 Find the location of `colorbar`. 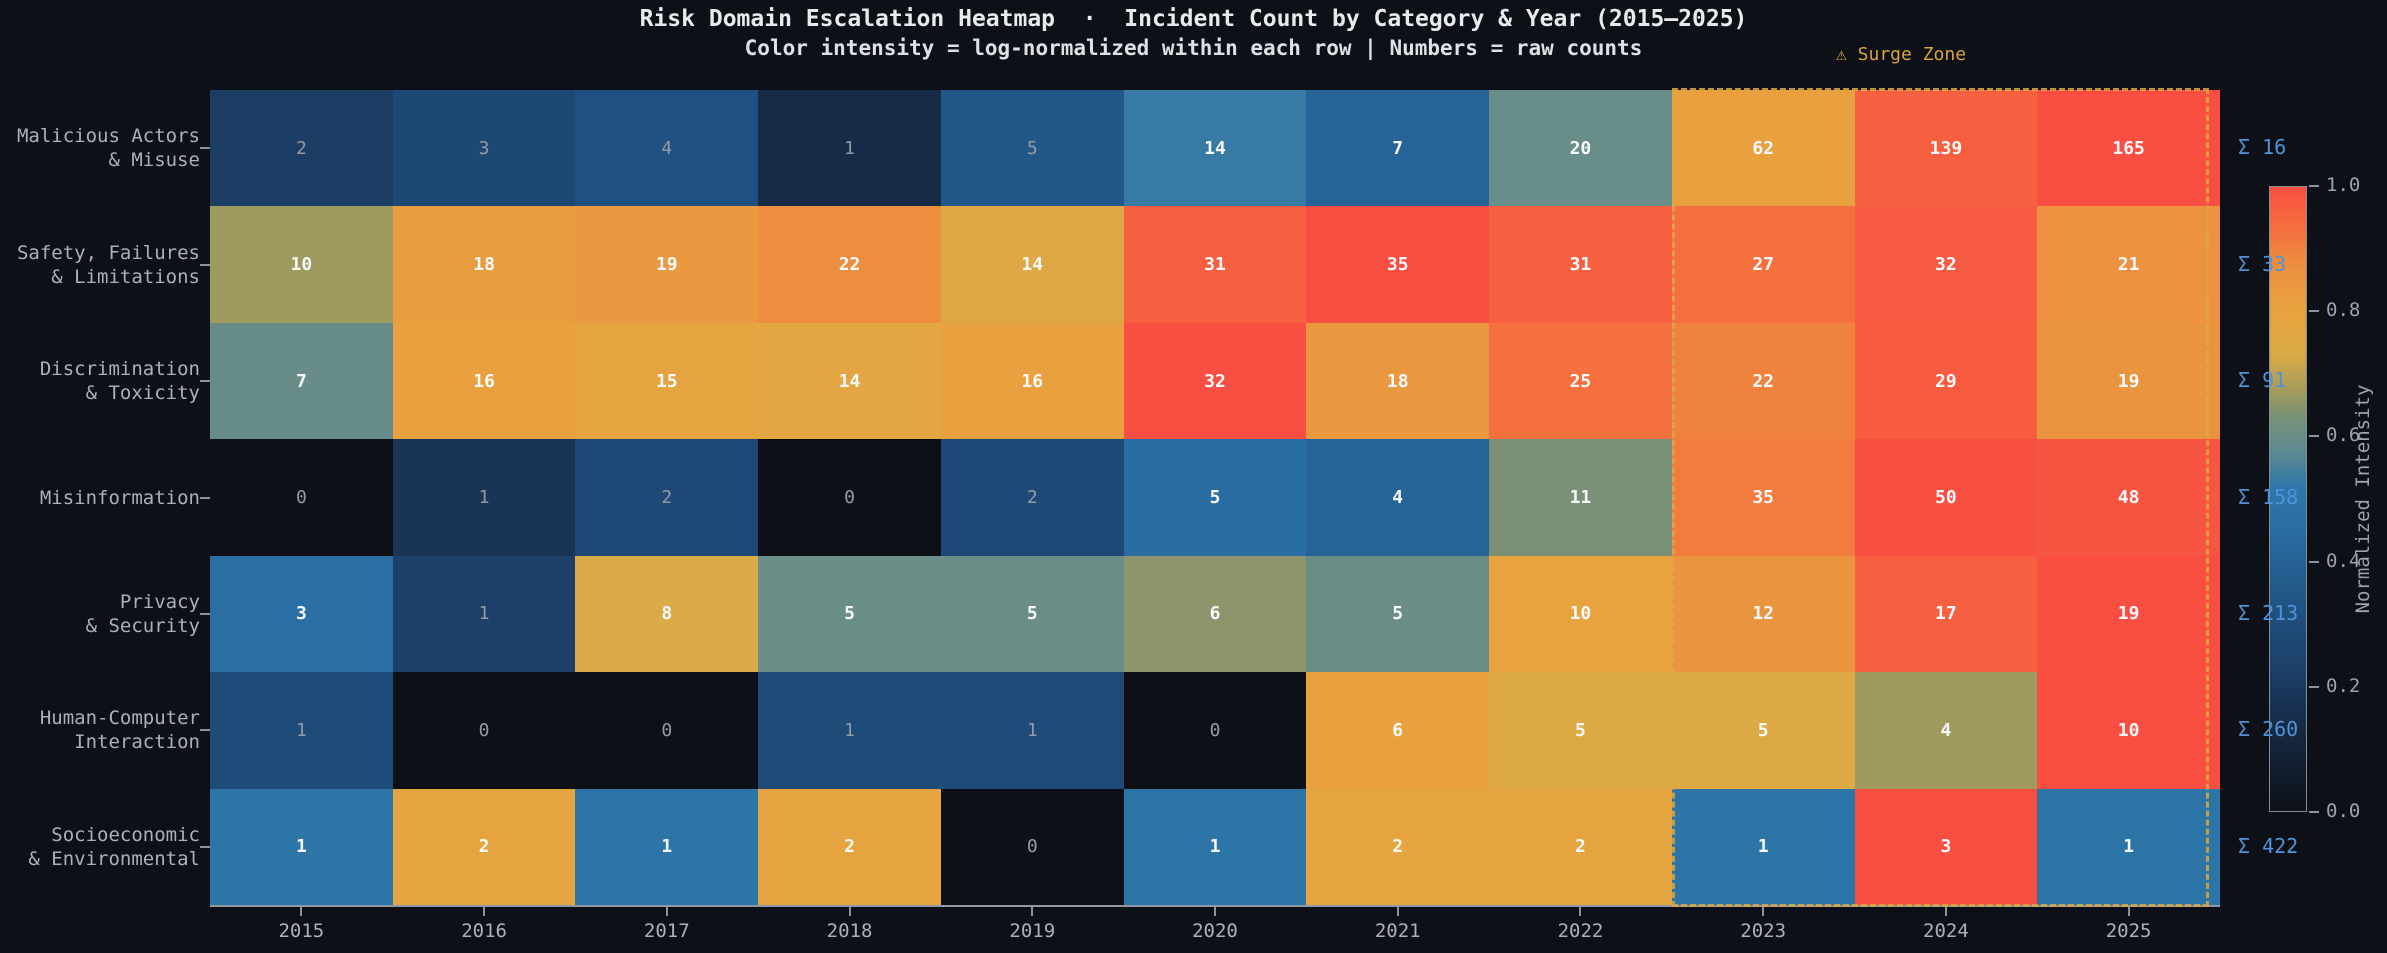

colorbar is located at coordinates (2288, 499).